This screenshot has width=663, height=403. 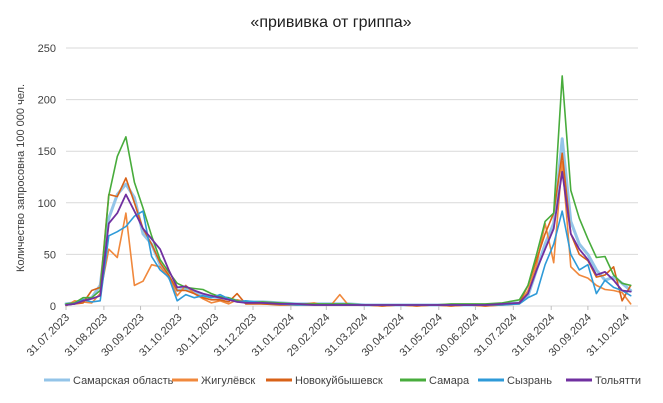 What do you see at coordinates (21, 178) in the screenshot?
I see `y-axis-label: Количество запросовна 100 000 чел.` at bounding box center [21, 178].